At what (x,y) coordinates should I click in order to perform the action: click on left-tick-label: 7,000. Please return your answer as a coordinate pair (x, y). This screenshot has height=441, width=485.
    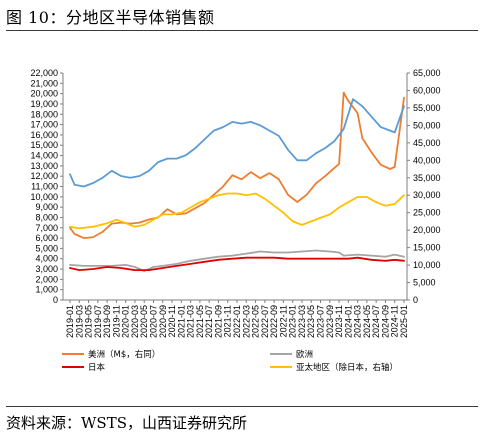
    Looking at the image, I should click on (46, 228).